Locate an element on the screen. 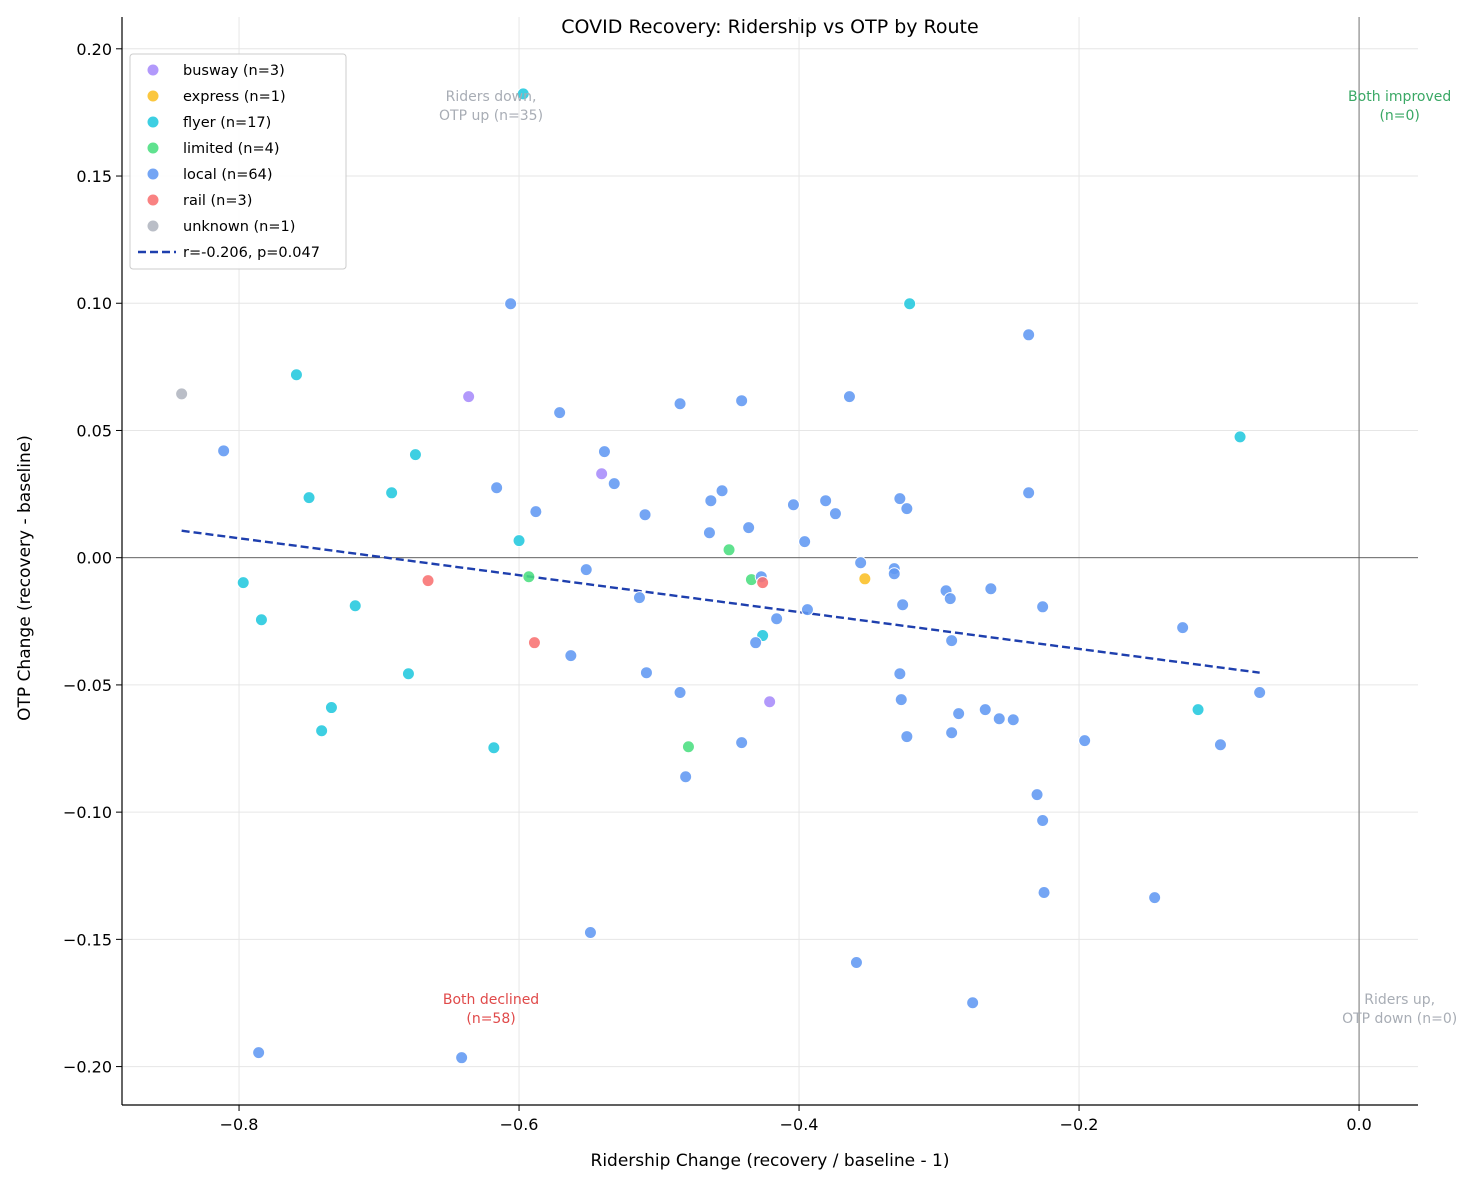 This screenshot has width=1483, height=1184. trend-line is located at coordinates (720, 601).